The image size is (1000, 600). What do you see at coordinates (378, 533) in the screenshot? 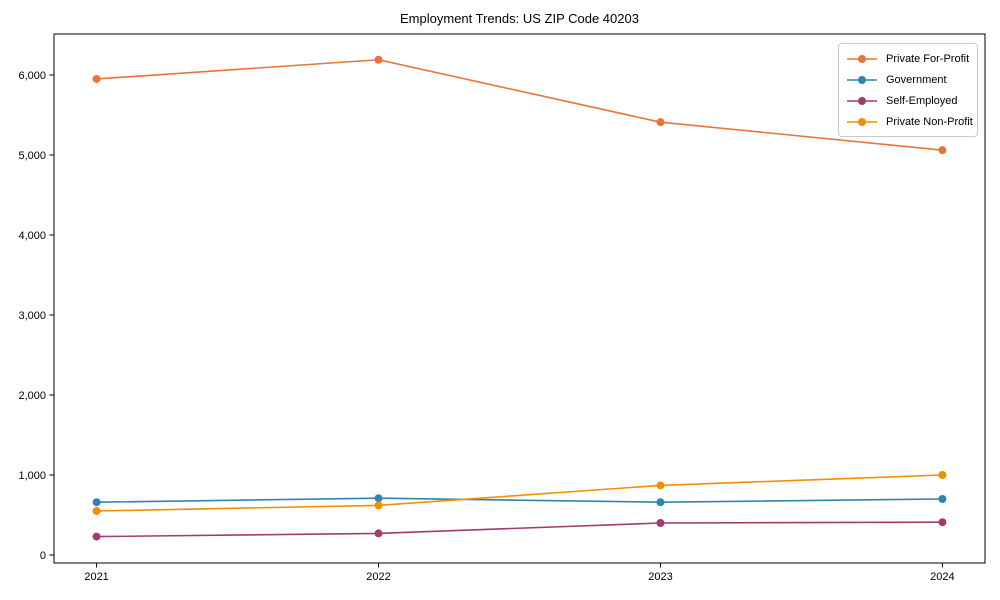
I see `series-marker-self-employed-2022` at bounding box center [378, 533].